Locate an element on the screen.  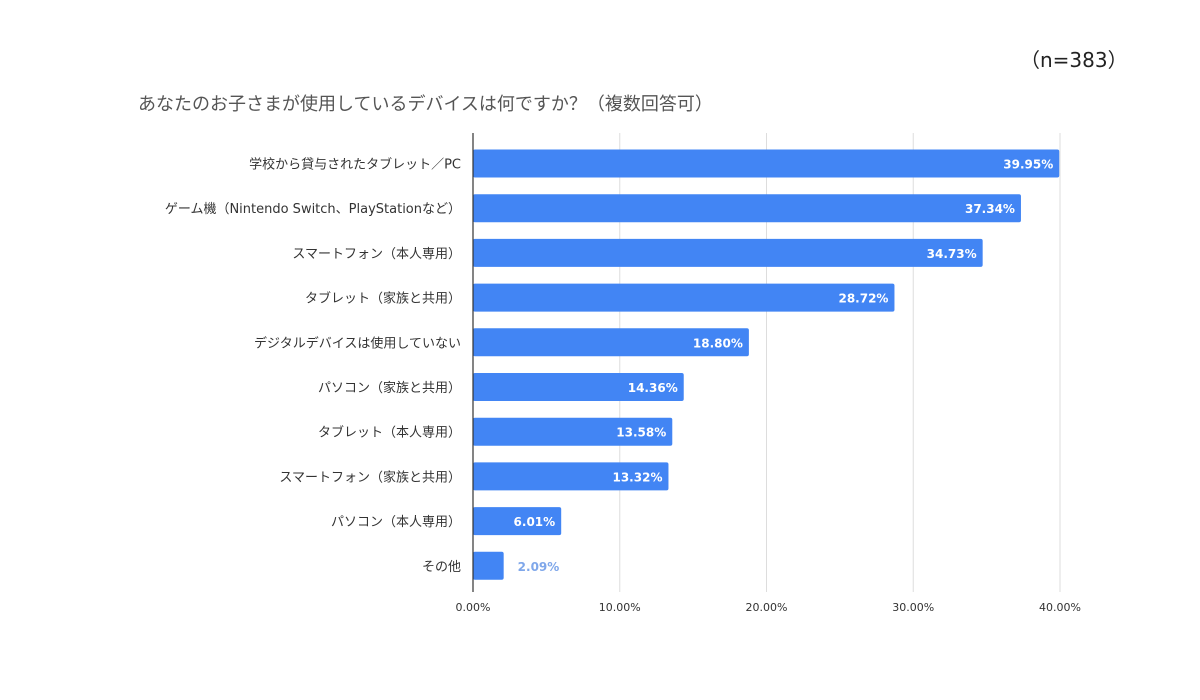
data-label: 2.09% is located at coordinates (539, 567).